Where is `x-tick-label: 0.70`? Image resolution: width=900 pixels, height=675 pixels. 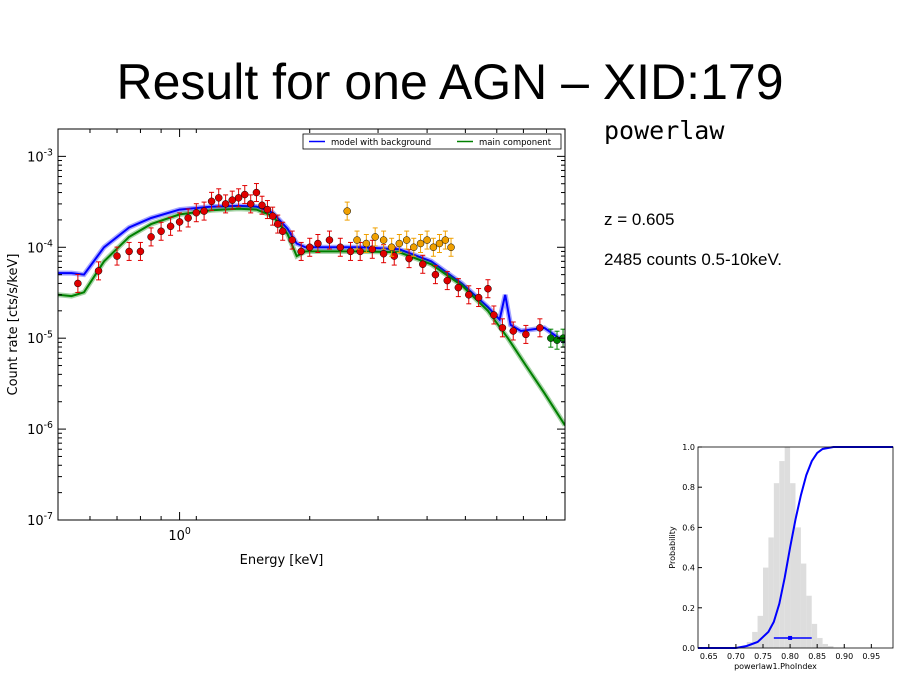
x-tick-label: 0.70 is located at coordinates (736, 656).